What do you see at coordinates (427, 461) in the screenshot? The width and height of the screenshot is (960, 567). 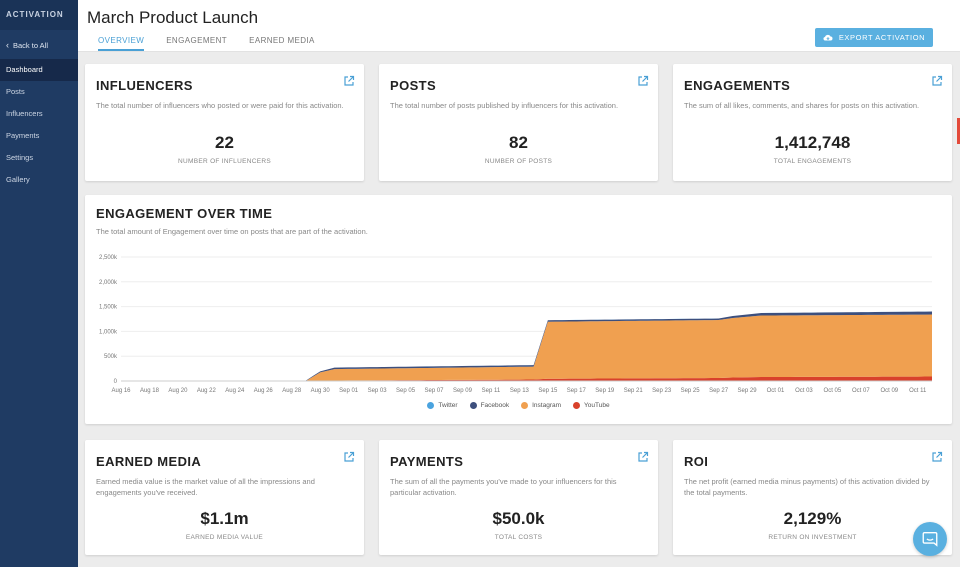 I see `card-title: PAYMENTS` at bounding box center [427, 461].